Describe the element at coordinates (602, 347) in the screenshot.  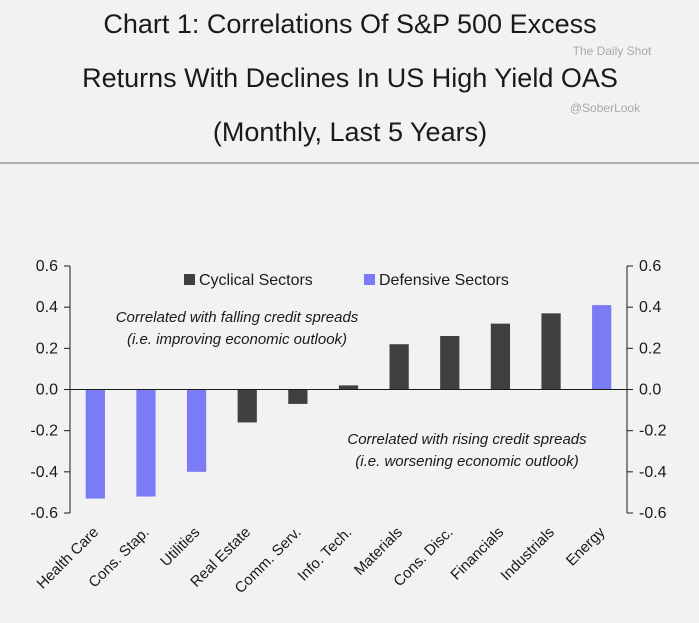
I see `bar-energy` at that location.